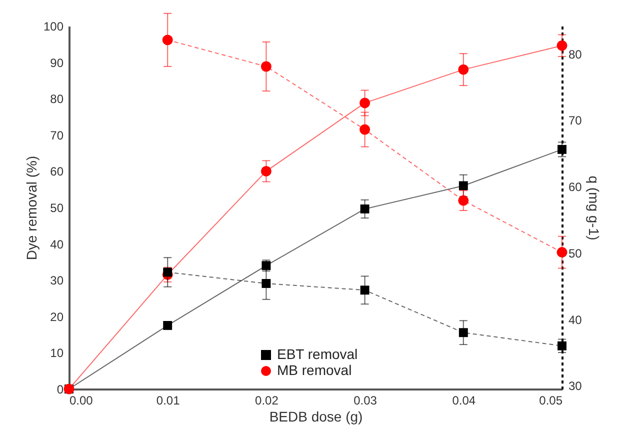 The image size is (621, 439). Describe the element at coordinates (594, 208) in the screenshot. I see `y2-axis-title: q (mg g-1)` at that location.